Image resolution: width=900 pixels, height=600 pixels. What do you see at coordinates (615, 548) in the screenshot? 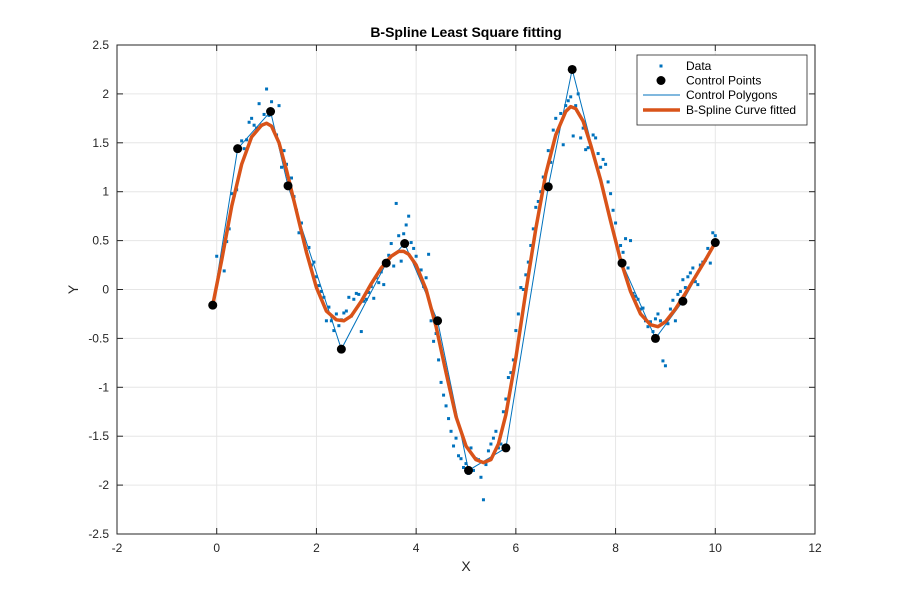
I see `x-tick-label: 8` at bounding box center [615, 548].